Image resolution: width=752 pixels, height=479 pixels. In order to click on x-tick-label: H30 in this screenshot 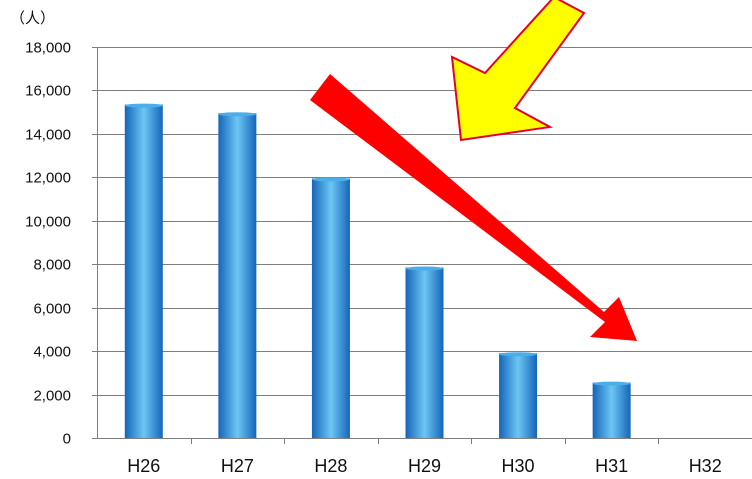, I will do `click(518, 466)`.